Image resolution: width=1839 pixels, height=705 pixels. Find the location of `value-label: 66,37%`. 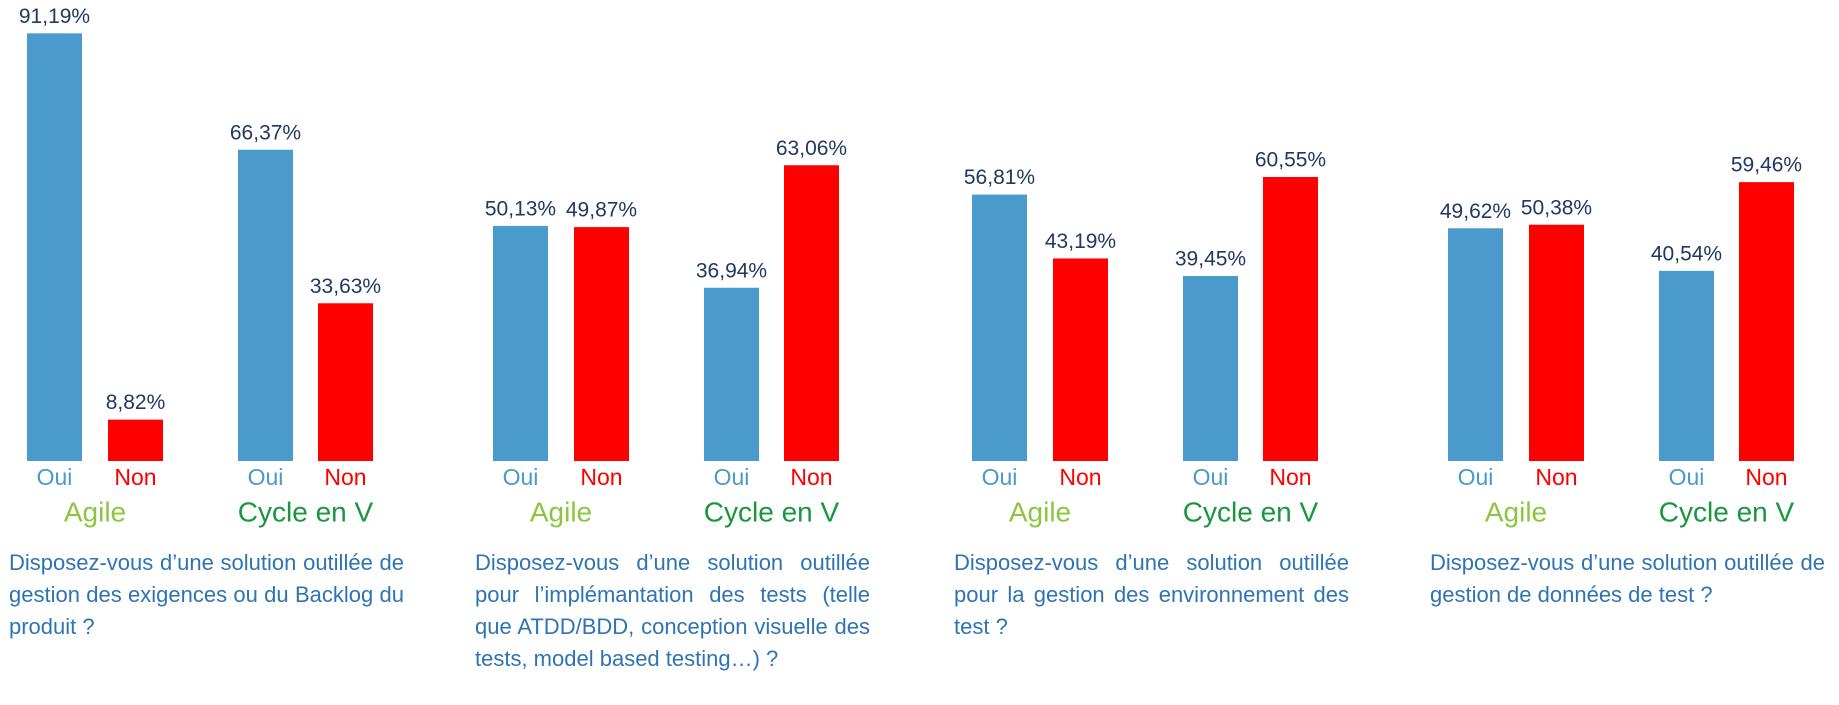

value-label: 66,37% is located at coordinates (265, 132).